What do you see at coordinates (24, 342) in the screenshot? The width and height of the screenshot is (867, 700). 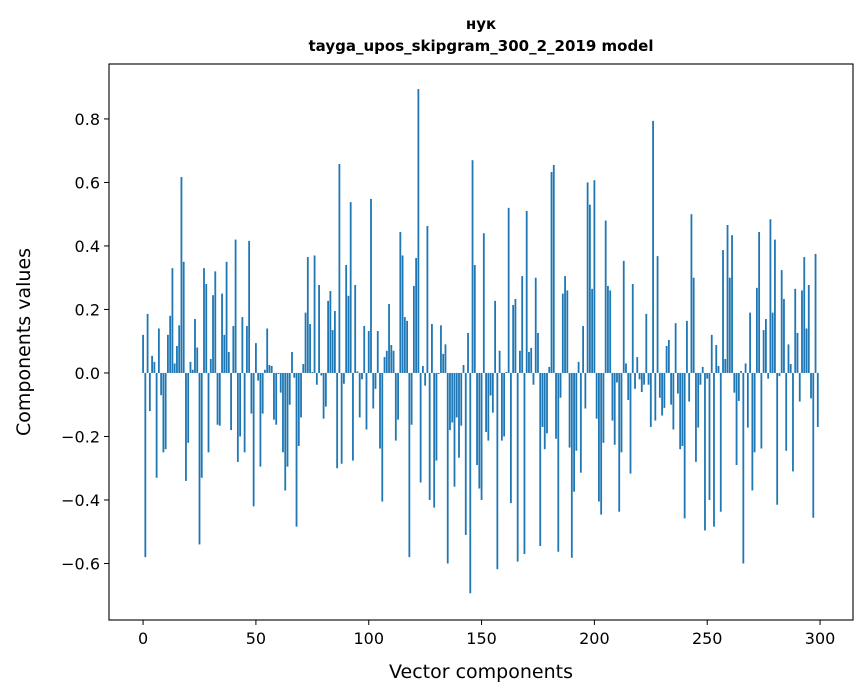 I see `y-axis-label: Components values` at bounding box center [24, 342].